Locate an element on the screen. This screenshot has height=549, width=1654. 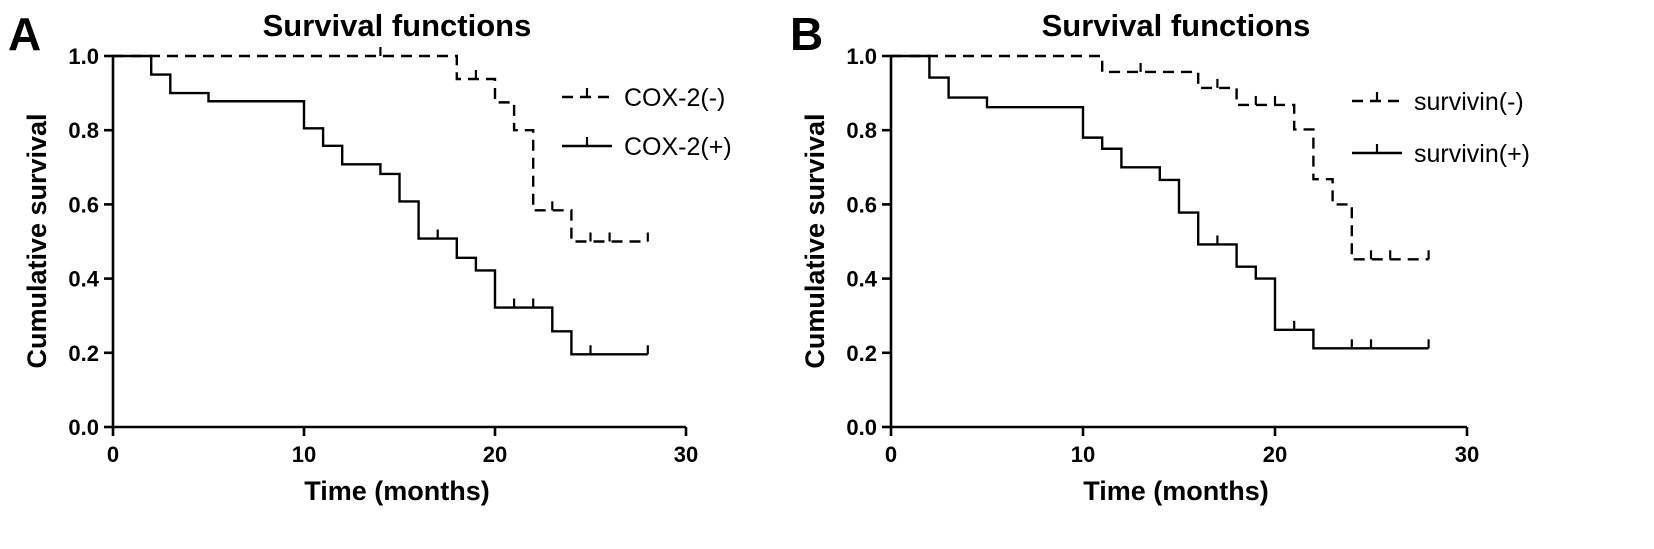
legend-label: survivin(+) is located at coordinates (1472, 154).